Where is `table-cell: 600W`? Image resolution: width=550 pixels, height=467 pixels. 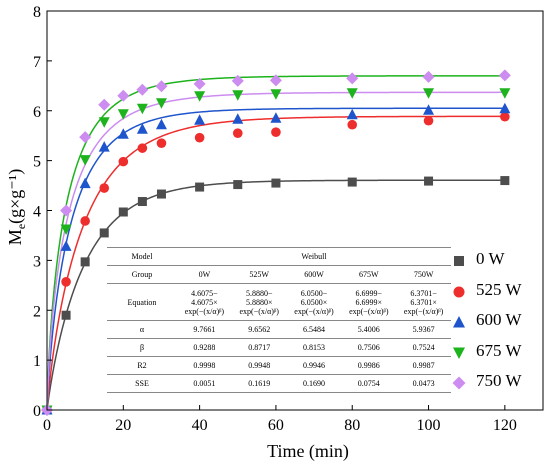
table-cell: 600W is located at coordinates (314, 274).